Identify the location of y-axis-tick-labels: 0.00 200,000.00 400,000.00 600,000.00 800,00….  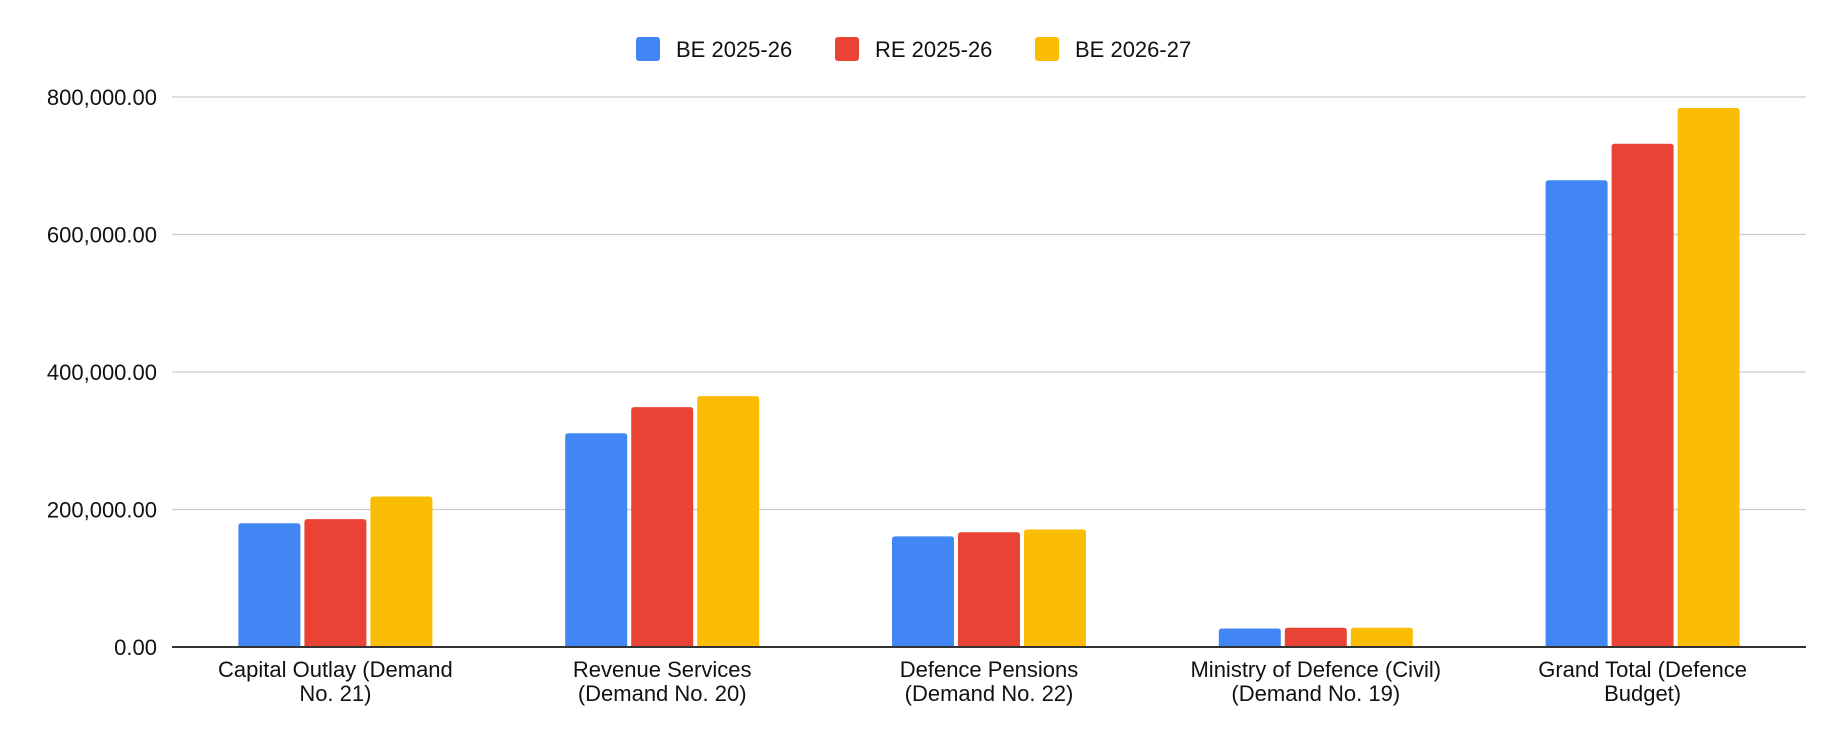
(102, 372).